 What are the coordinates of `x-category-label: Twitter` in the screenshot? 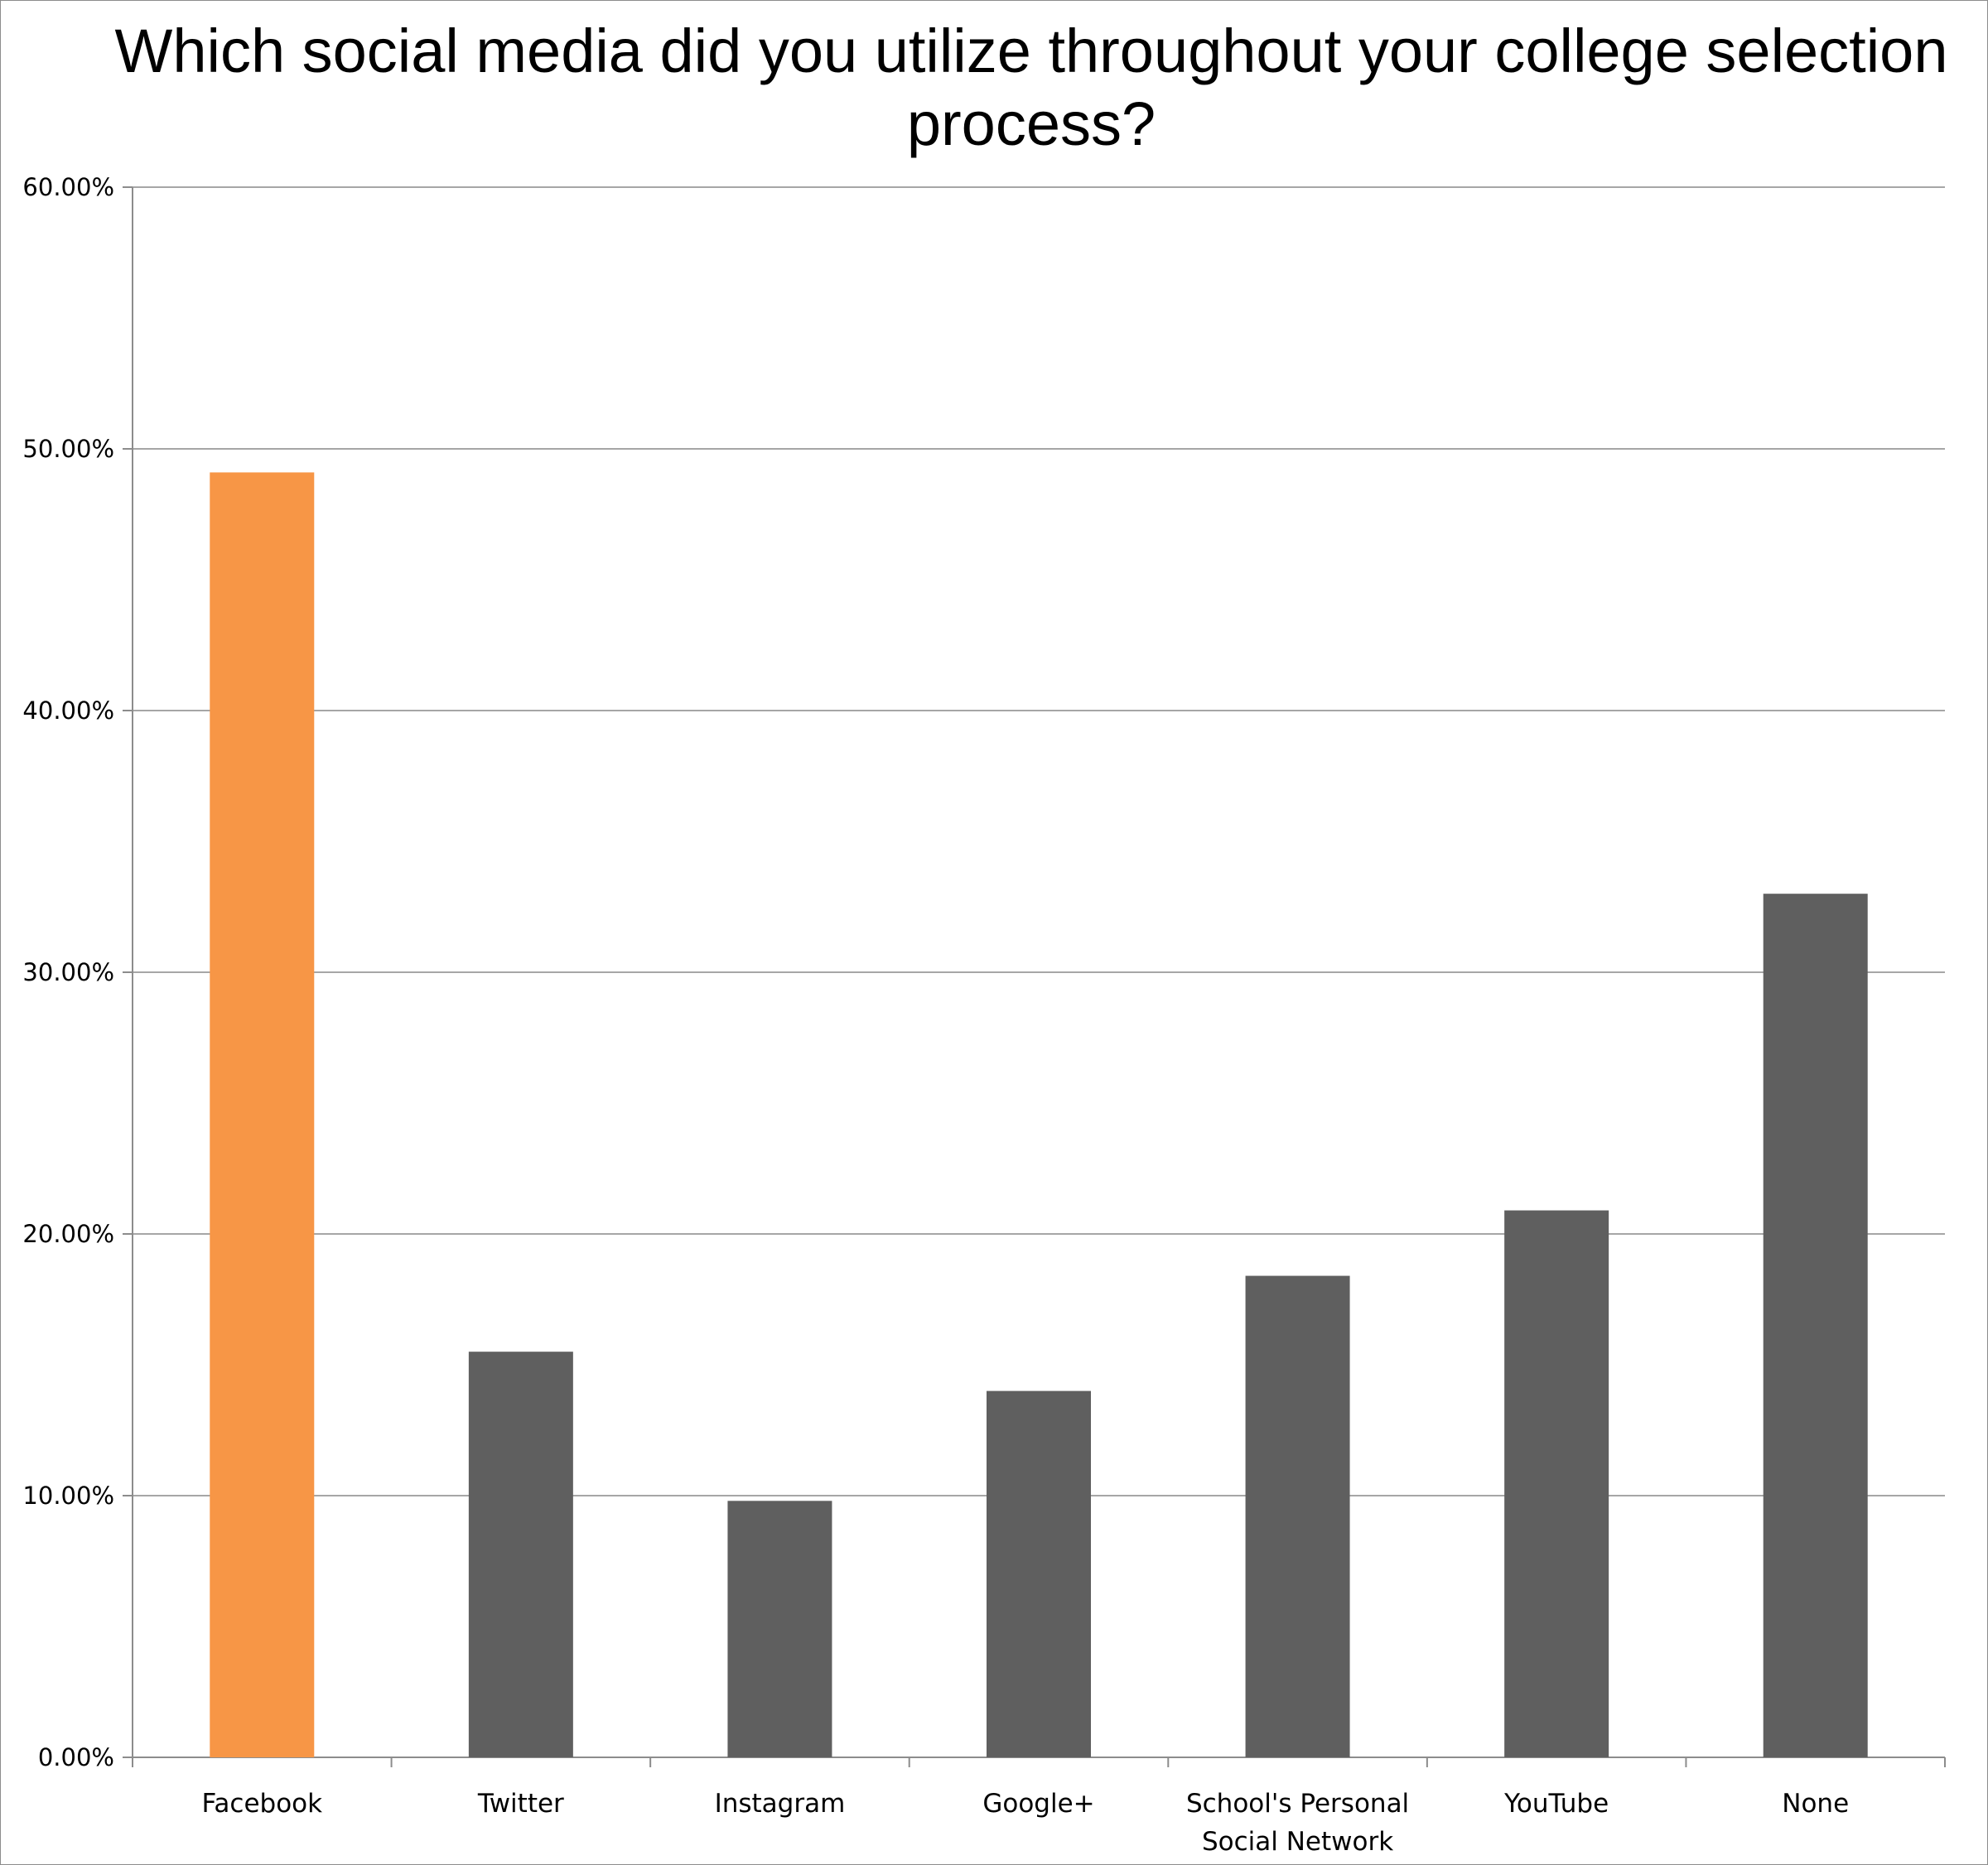 It's located at (520, 1804).